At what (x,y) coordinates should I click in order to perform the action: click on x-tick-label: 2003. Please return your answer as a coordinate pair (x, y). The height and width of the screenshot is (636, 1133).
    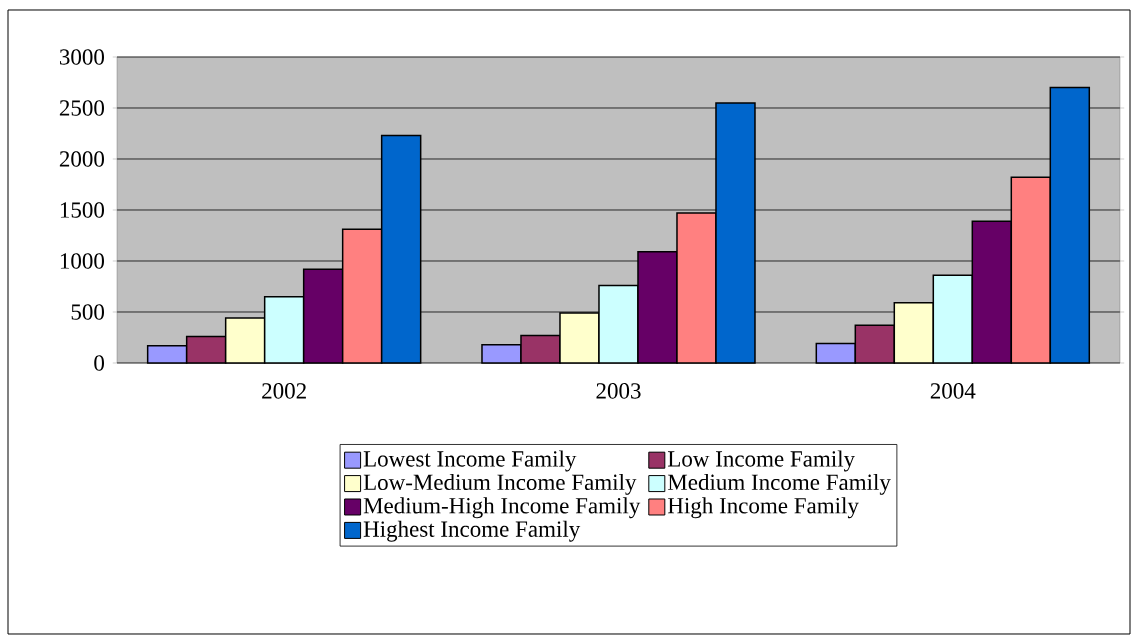
    Looking at the image, I should click on (618, 391).